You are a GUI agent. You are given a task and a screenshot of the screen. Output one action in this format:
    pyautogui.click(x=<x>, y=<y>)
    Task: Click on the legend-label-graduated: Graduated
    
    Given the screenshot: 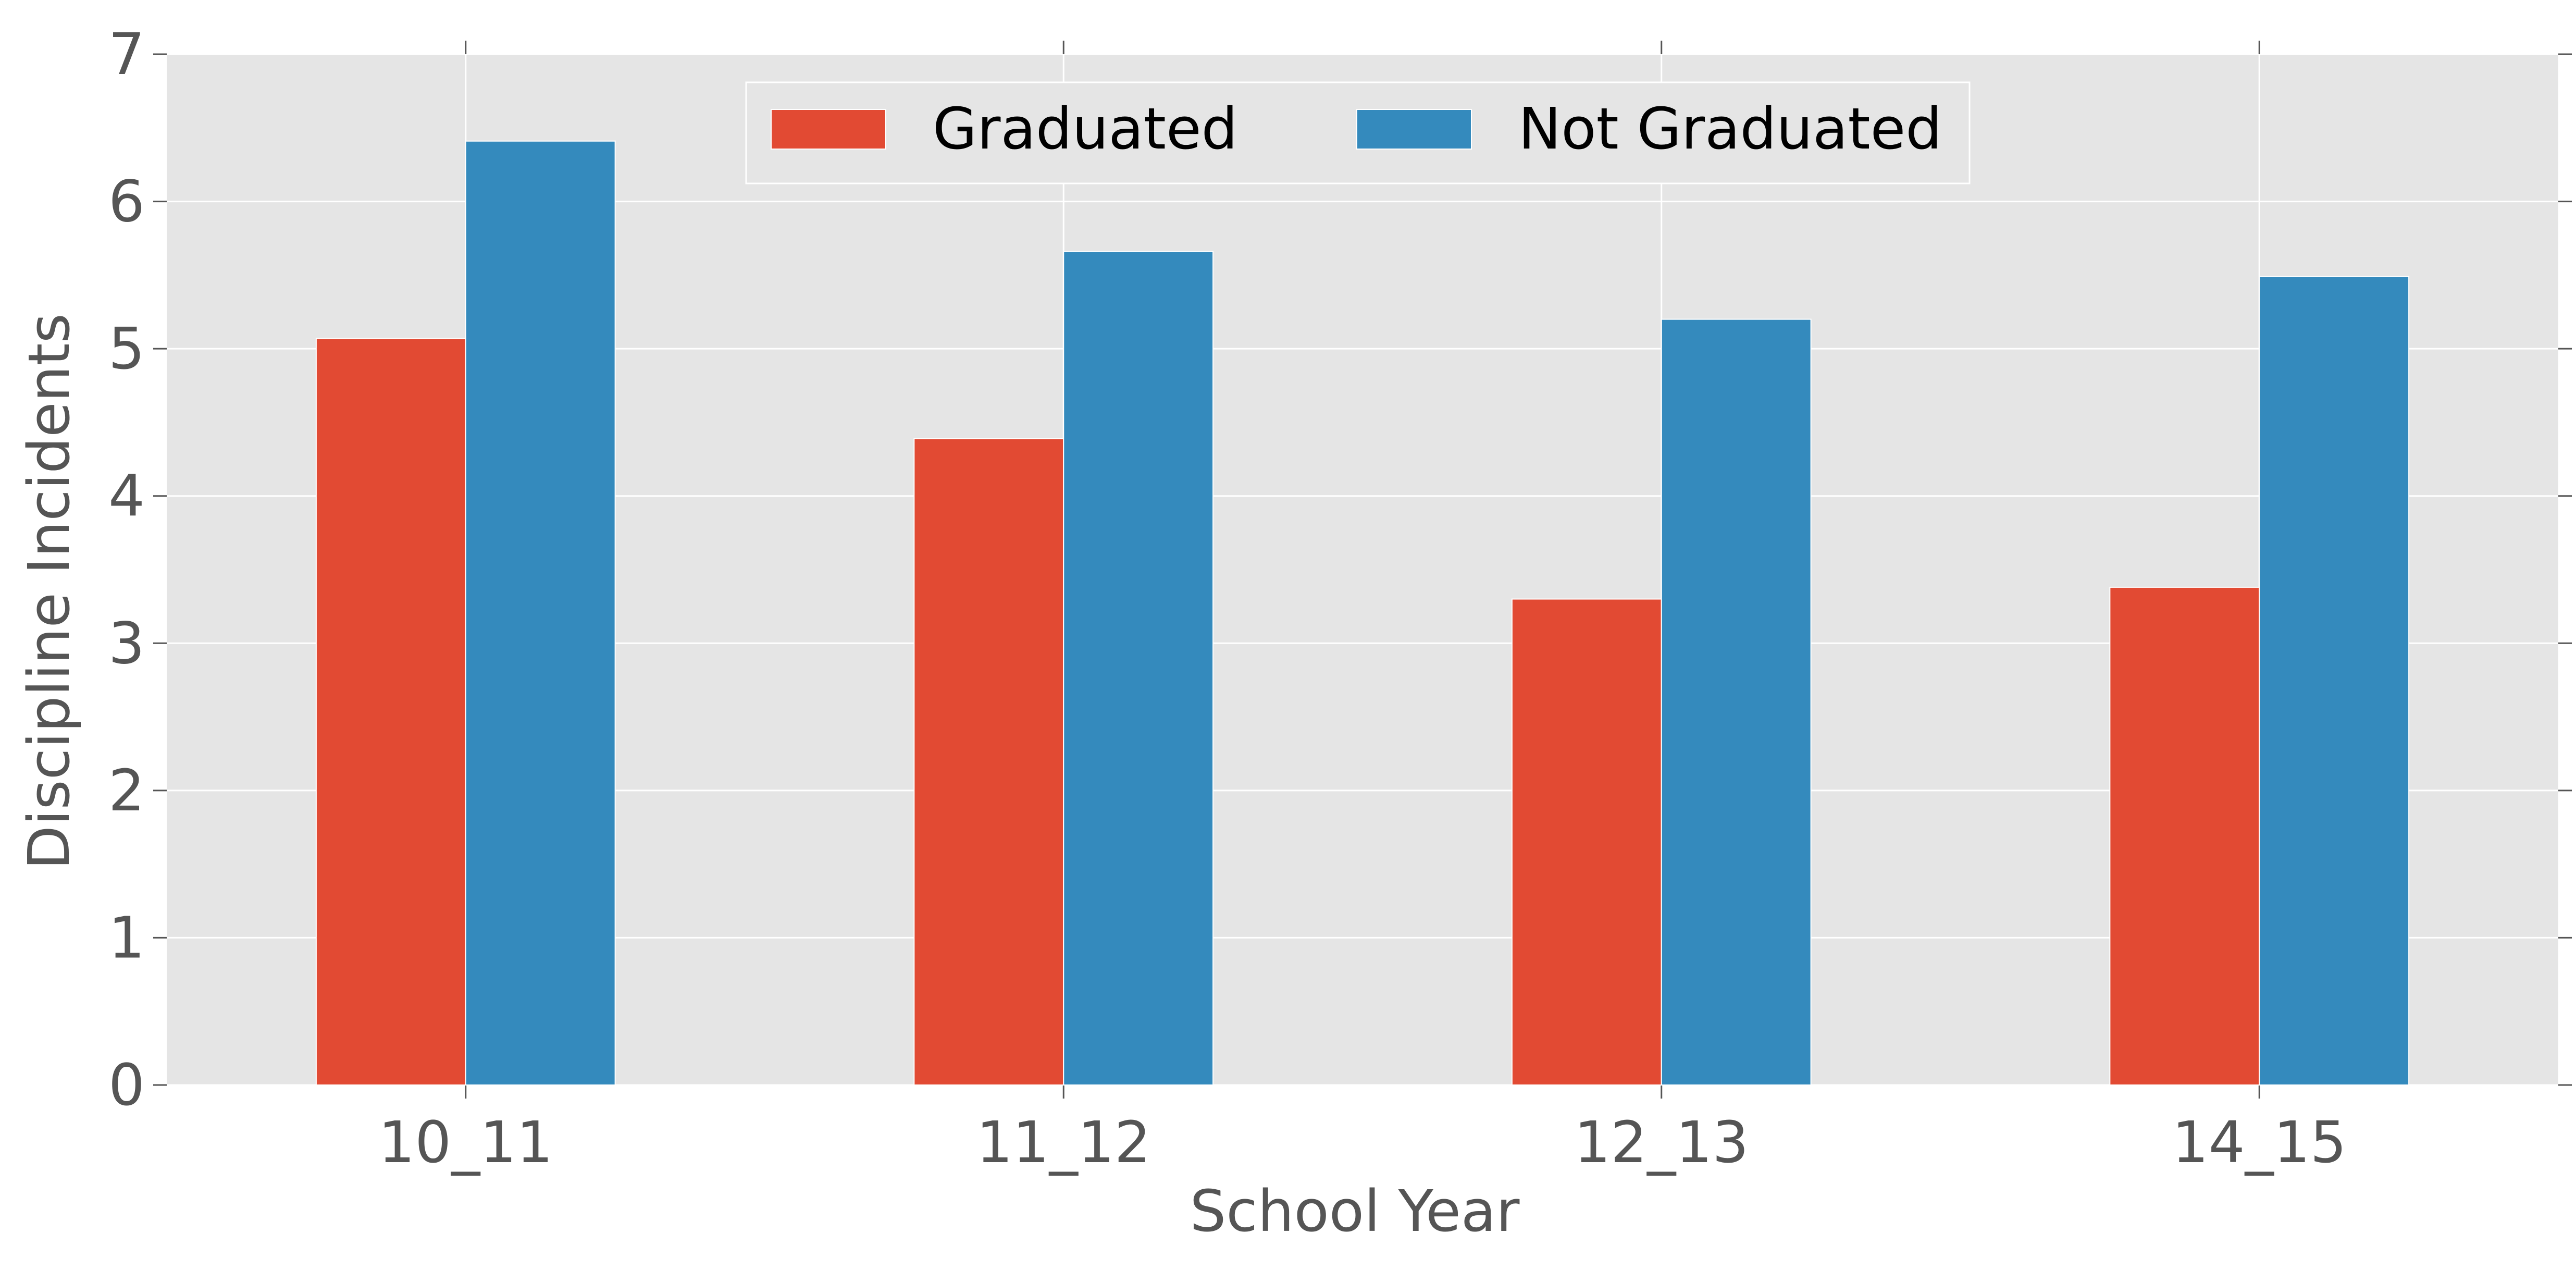 What is the action you would take?
    pyautogui.click(x=1085, y=128)
    